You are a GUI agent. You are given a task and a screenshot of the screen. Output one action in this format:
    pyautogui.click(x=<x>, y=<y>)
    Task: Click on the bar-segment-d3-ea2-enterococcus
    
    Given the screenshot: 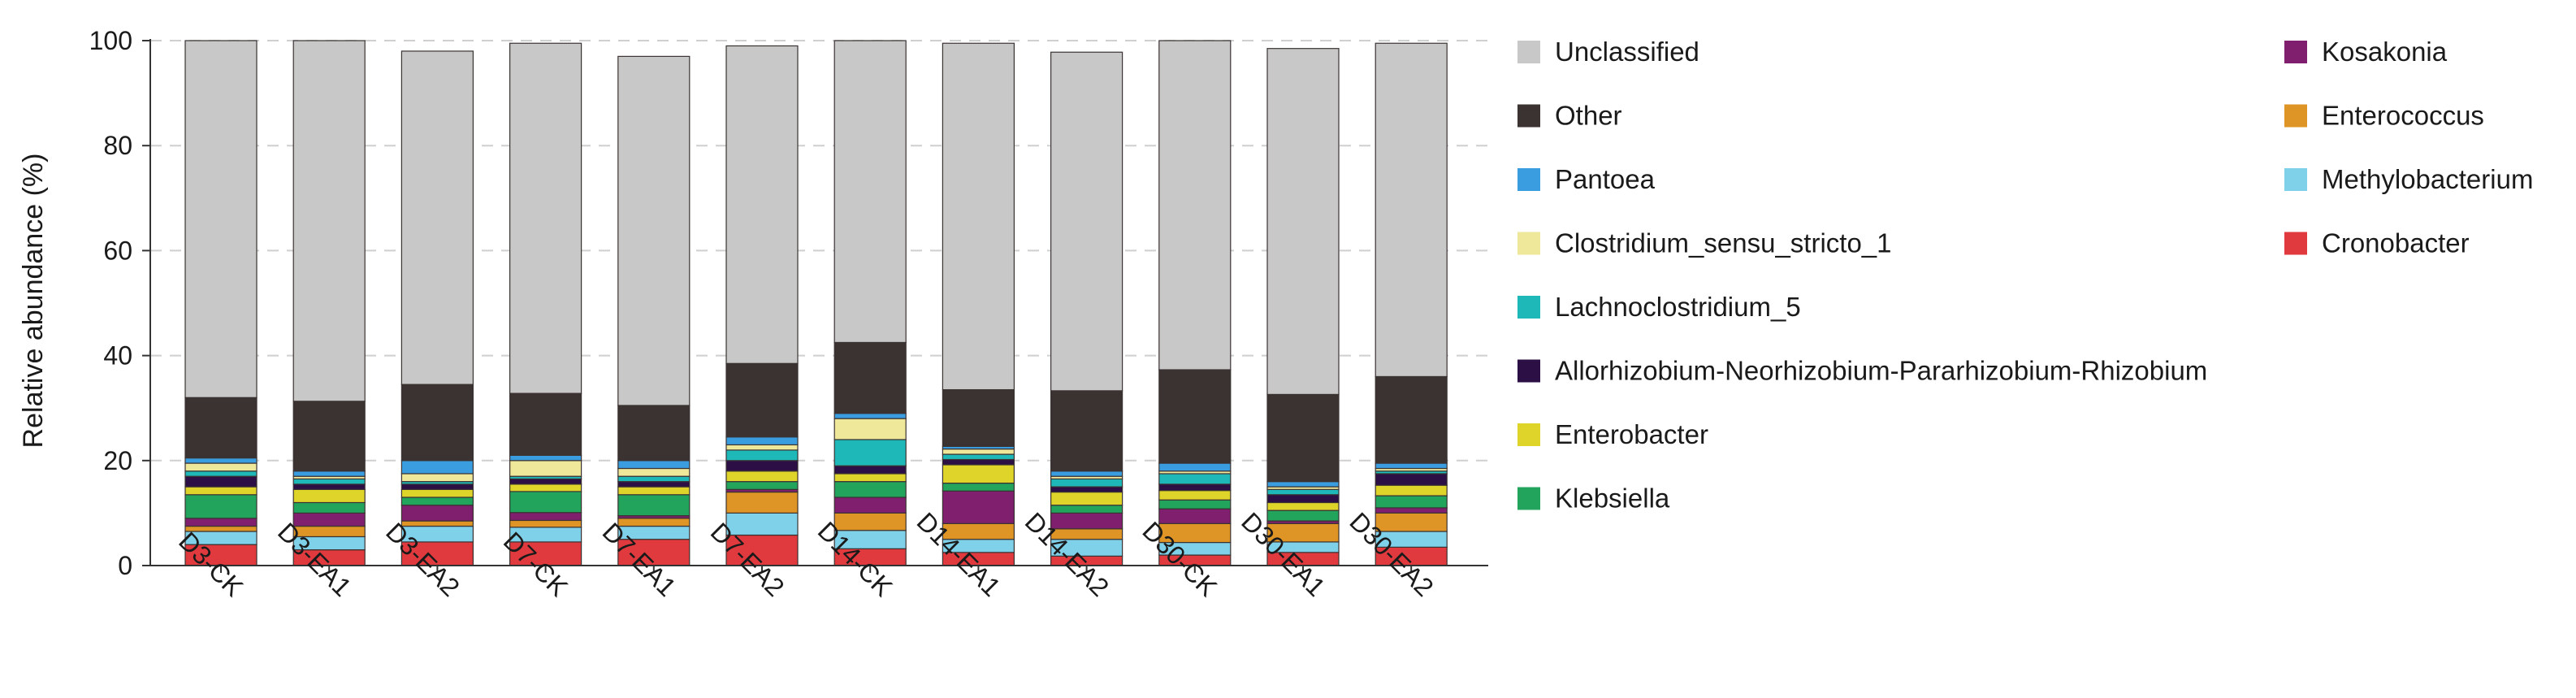 What is the action you would take?
    pyautogui.click(x=437, y=523)
    